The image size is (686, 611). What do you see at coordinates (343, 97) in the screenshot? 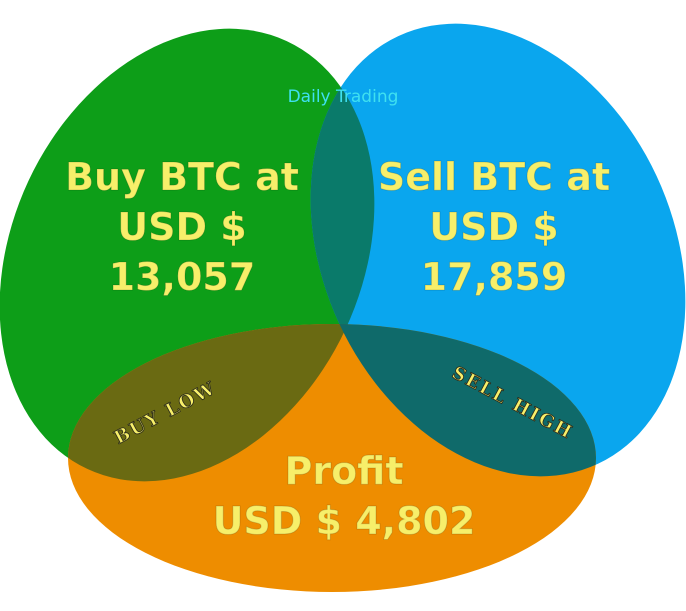
I see `header-label: Daily Trading` at bounding box center [343, 97].